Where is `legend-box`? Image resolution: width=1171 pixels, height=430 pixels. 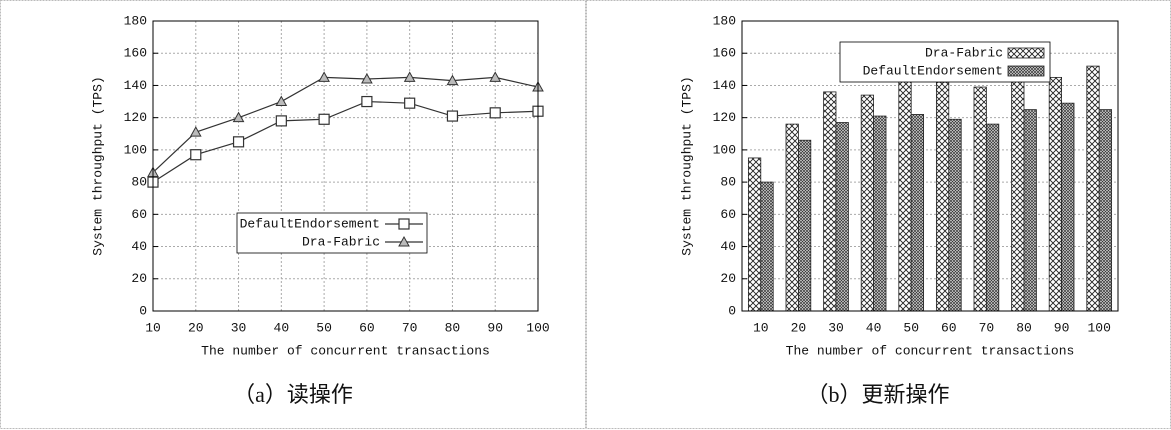
legend-box is located at coordinates (332, 233).